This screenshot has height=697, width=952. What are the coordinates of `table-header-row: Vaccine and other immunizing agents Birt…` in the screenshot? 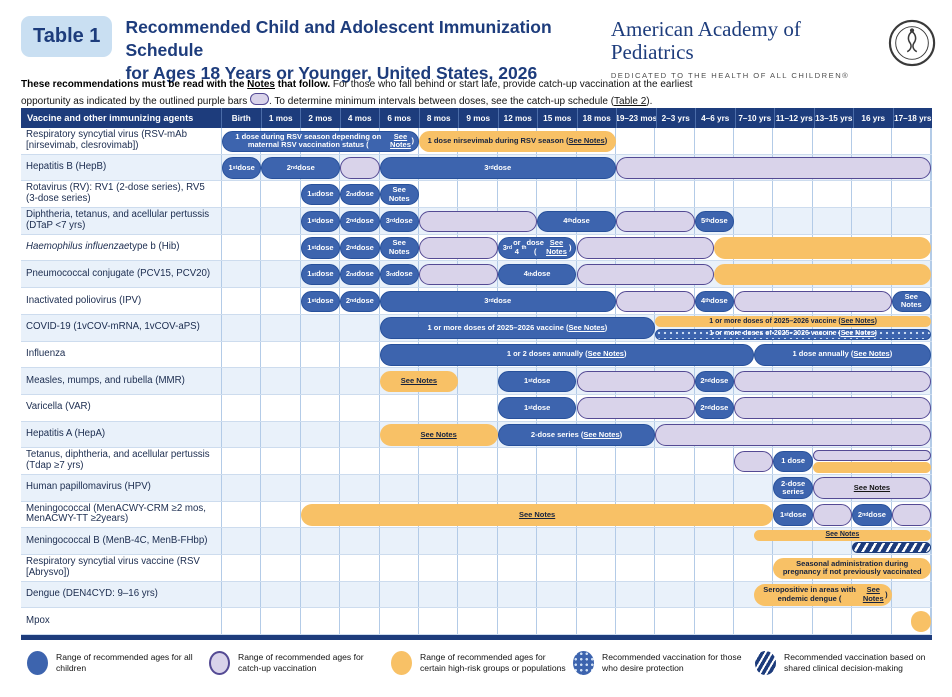 It's located at (476, 118).